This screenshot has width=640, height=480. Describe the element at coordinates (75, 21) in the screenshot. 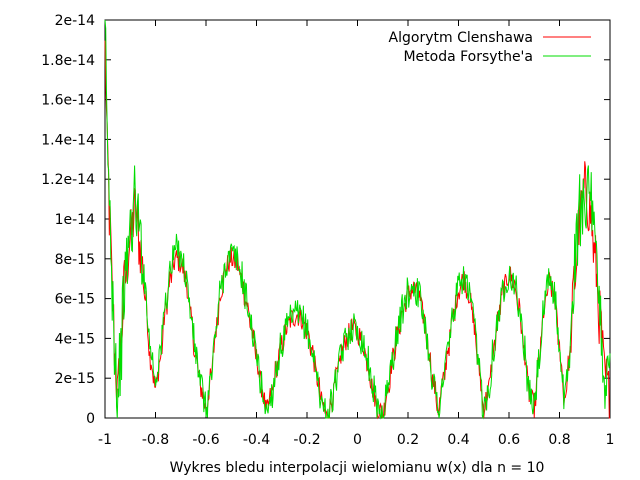

I see `y-tick-label: 2e-14` at that location.